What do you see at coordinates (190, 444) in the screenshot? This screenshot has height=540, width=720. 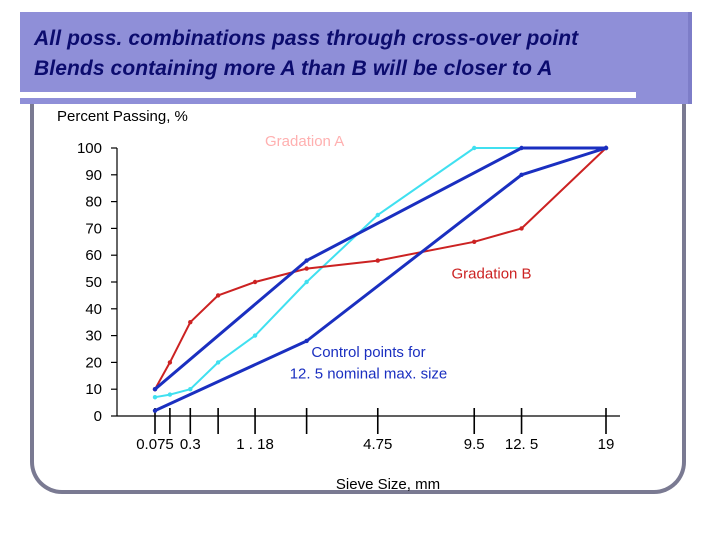 I see `x-tick-label: 0.3` at bounding box center [190, 444].